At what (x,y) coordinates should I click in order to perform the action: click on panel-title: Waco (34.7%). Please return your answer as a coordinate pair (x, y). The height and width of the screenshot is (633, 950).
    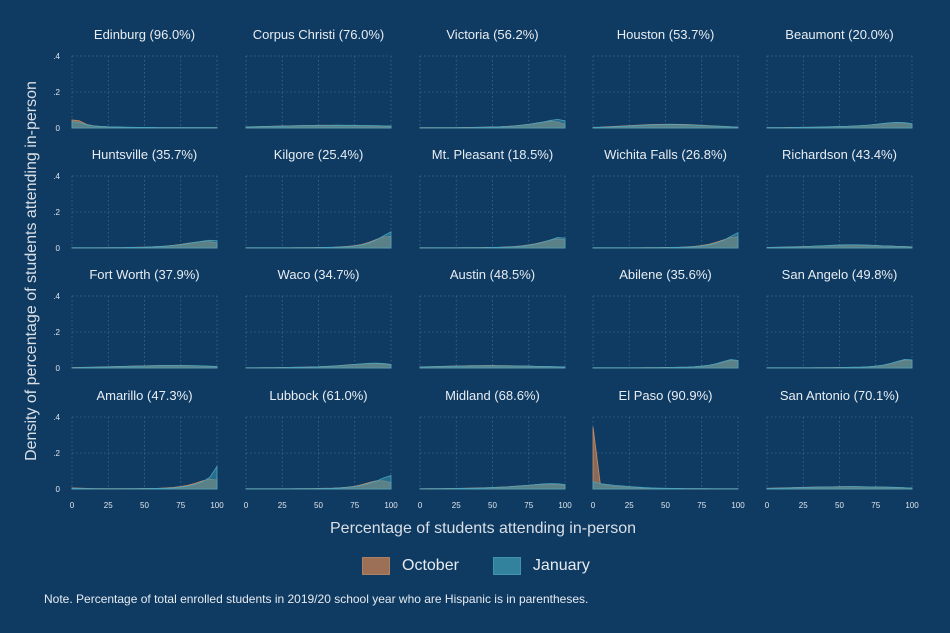
    Looking at the image, I should click on (319, 274).